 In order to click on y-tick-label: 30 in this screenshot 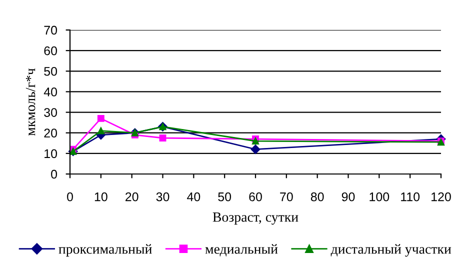, I will do `click(51, 112)`.